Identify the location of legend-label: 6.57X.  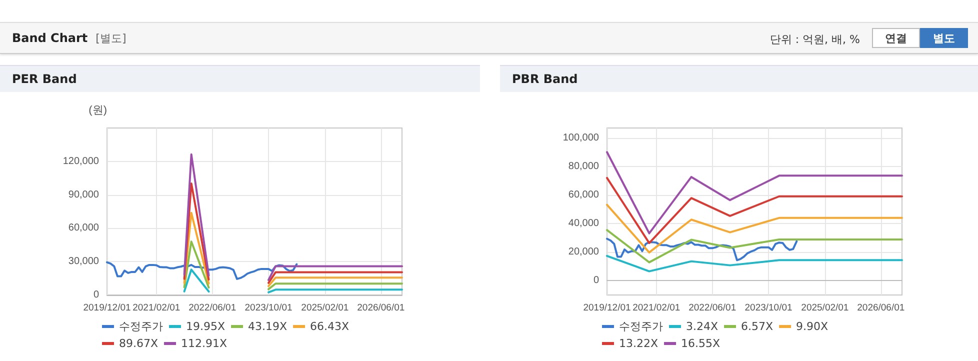
(757, 326).